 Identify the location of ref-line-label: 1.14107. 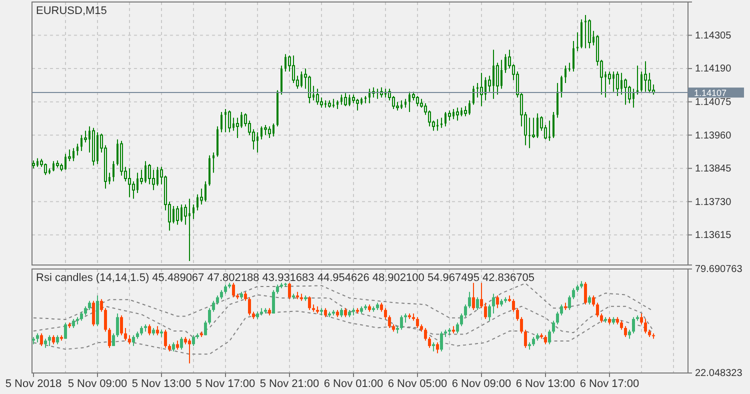
(710, 93).